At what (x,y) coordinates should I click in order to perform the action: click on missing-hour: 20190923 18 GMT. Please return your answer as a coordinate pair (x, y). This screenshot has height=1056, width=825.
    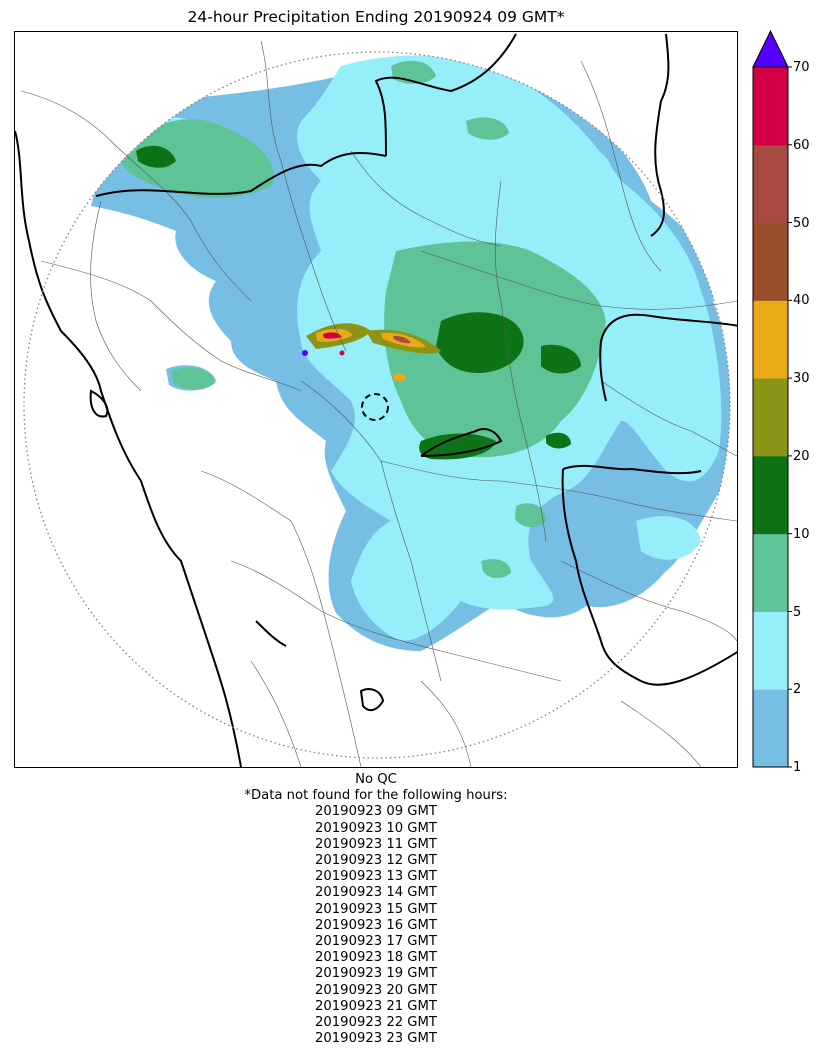
    Looking at the image, I should click on (376, 958).